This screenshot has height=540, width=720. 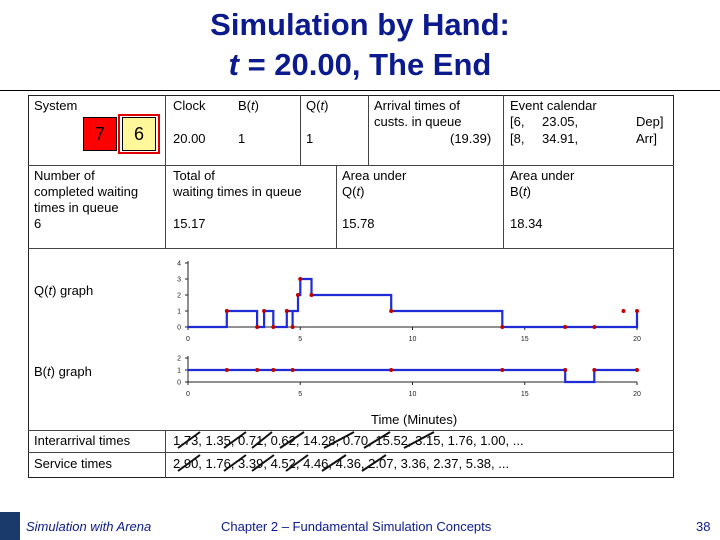 I want to click on event-row2-b: 34.91,, so click(x=560, y=138).